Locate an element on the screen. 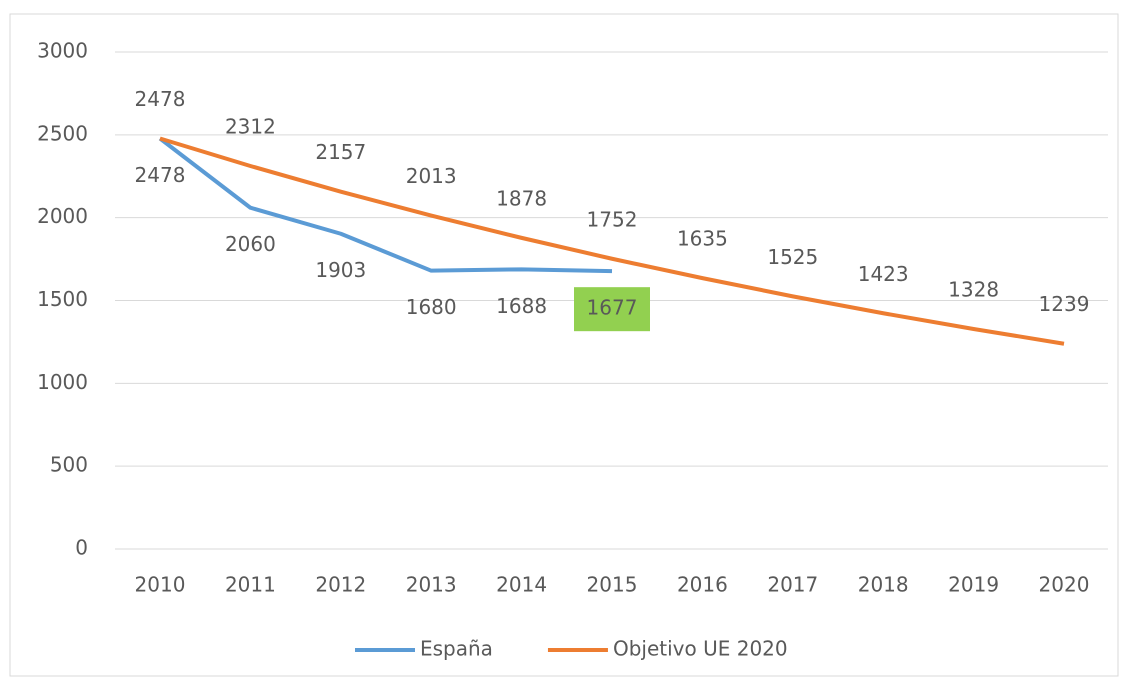 The height and width of the screenshot is (686, 1129). y-tick-label: 1000 is located at coordinates (62, 382).